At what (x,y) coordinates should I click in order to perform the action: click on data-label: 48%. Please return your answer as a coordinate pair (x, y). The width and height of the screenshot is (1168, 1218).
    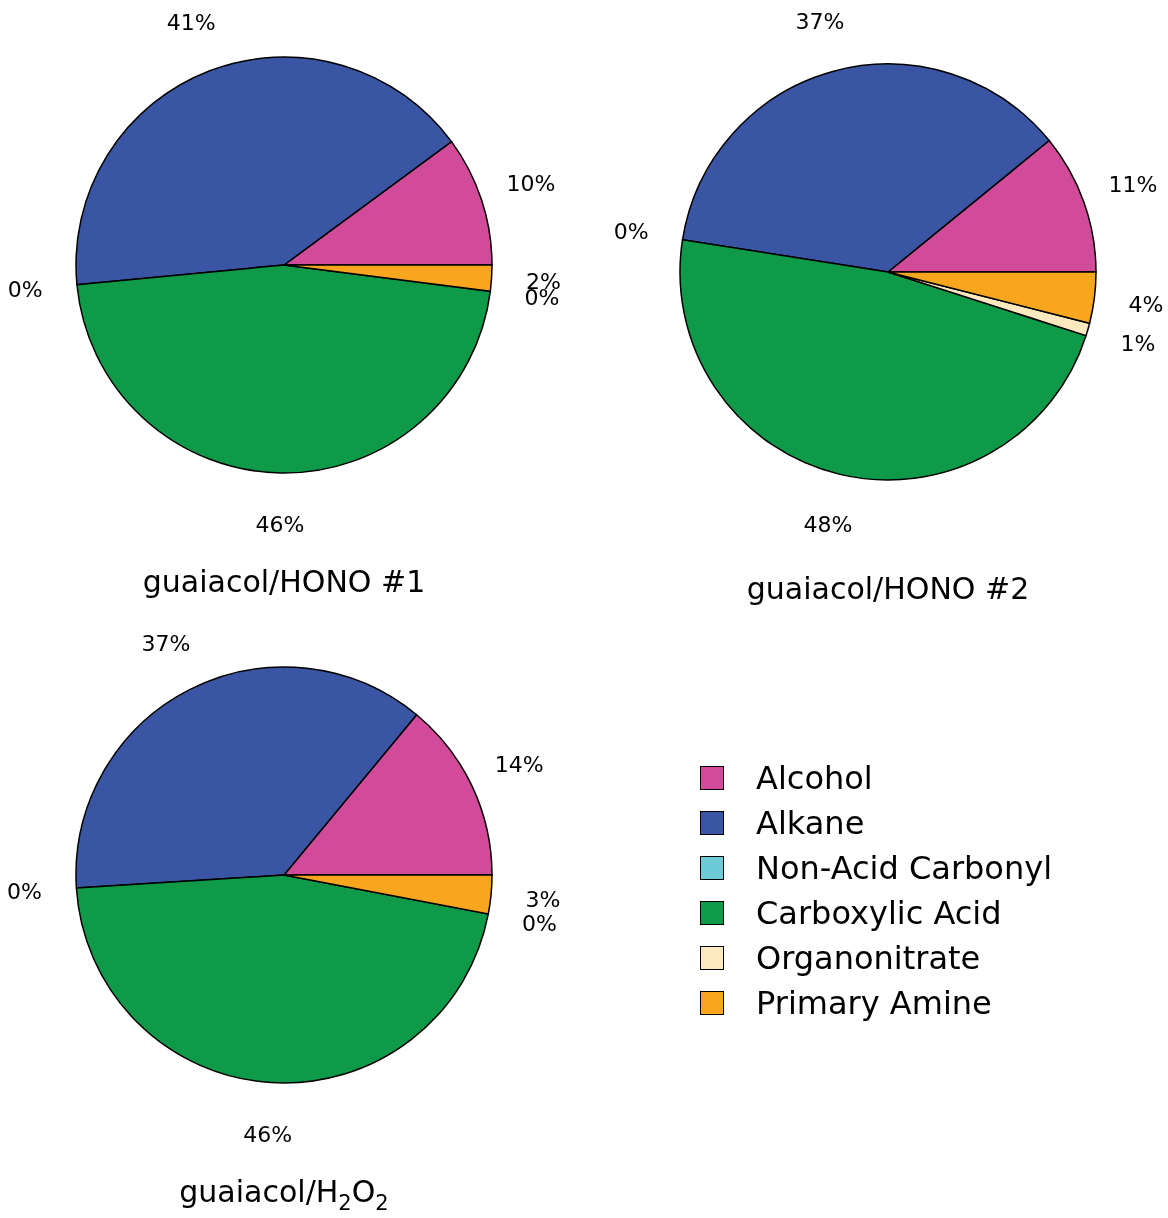
    Looking at the image, I should click on (828, 525).